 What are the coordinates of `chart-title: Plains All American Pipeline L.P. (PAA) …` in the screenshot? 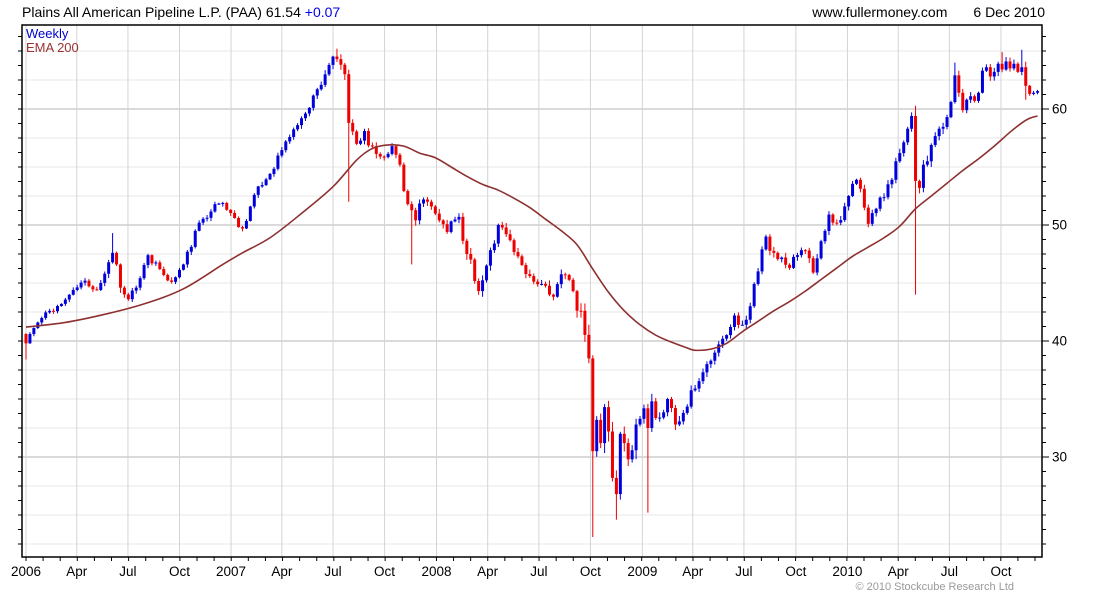 It's located at (181, 12).